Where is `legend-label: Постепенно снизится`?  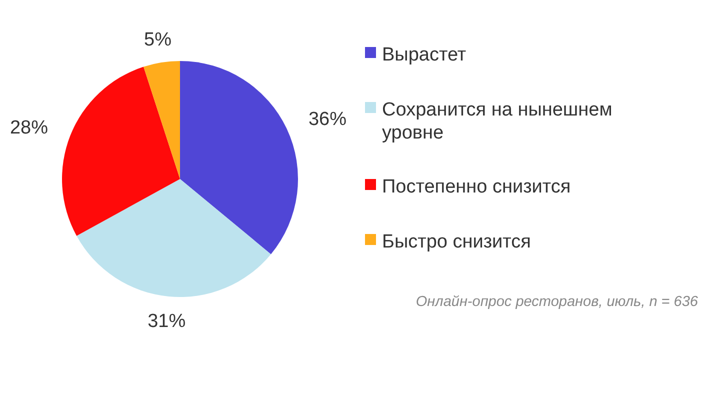 legend-label: Постепенно снизится is located at coordinates (476, 187).